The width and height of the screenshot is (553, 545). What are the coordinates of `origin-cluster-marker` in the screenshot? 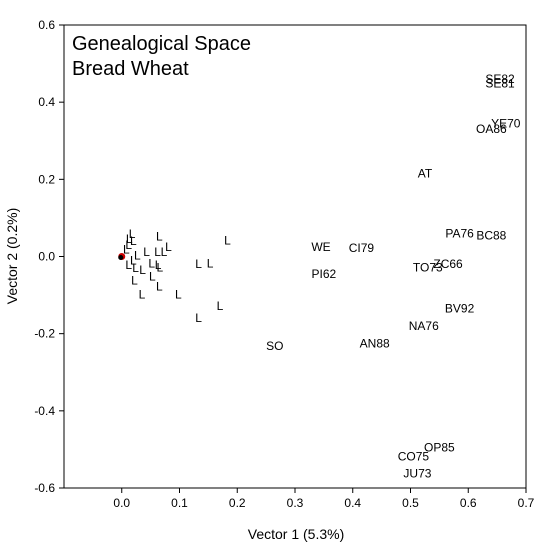 It's located at (121, 257).